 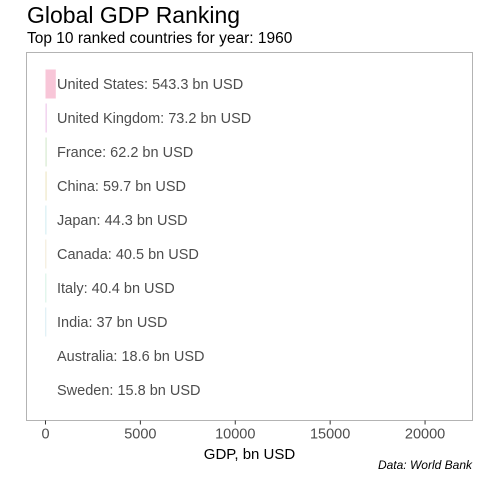 What do you see at coordinates (250, 454) in the screenshot?
I see `x-axis-title: GDP, bn USD` at bounding box center [250, 454].